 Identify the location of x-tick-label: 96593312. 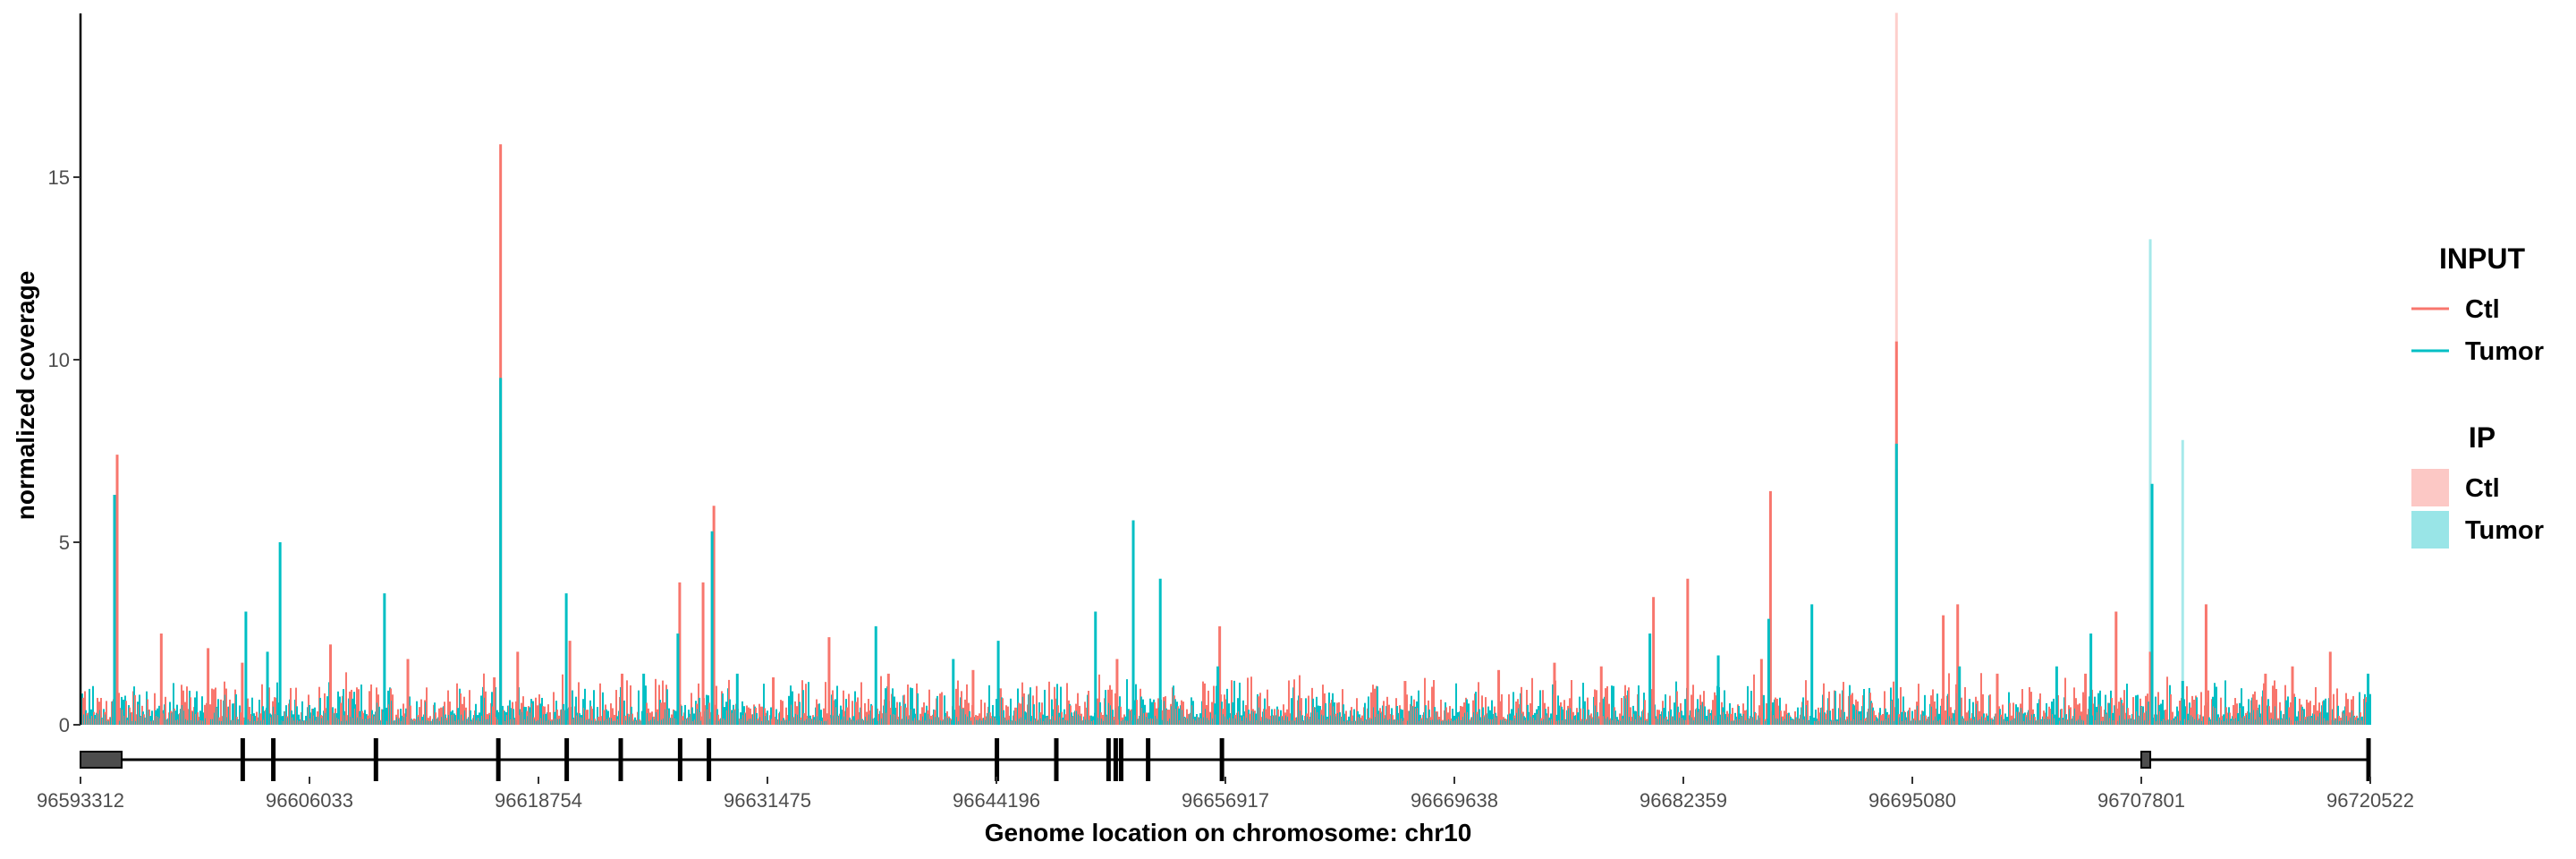
(80, 800).